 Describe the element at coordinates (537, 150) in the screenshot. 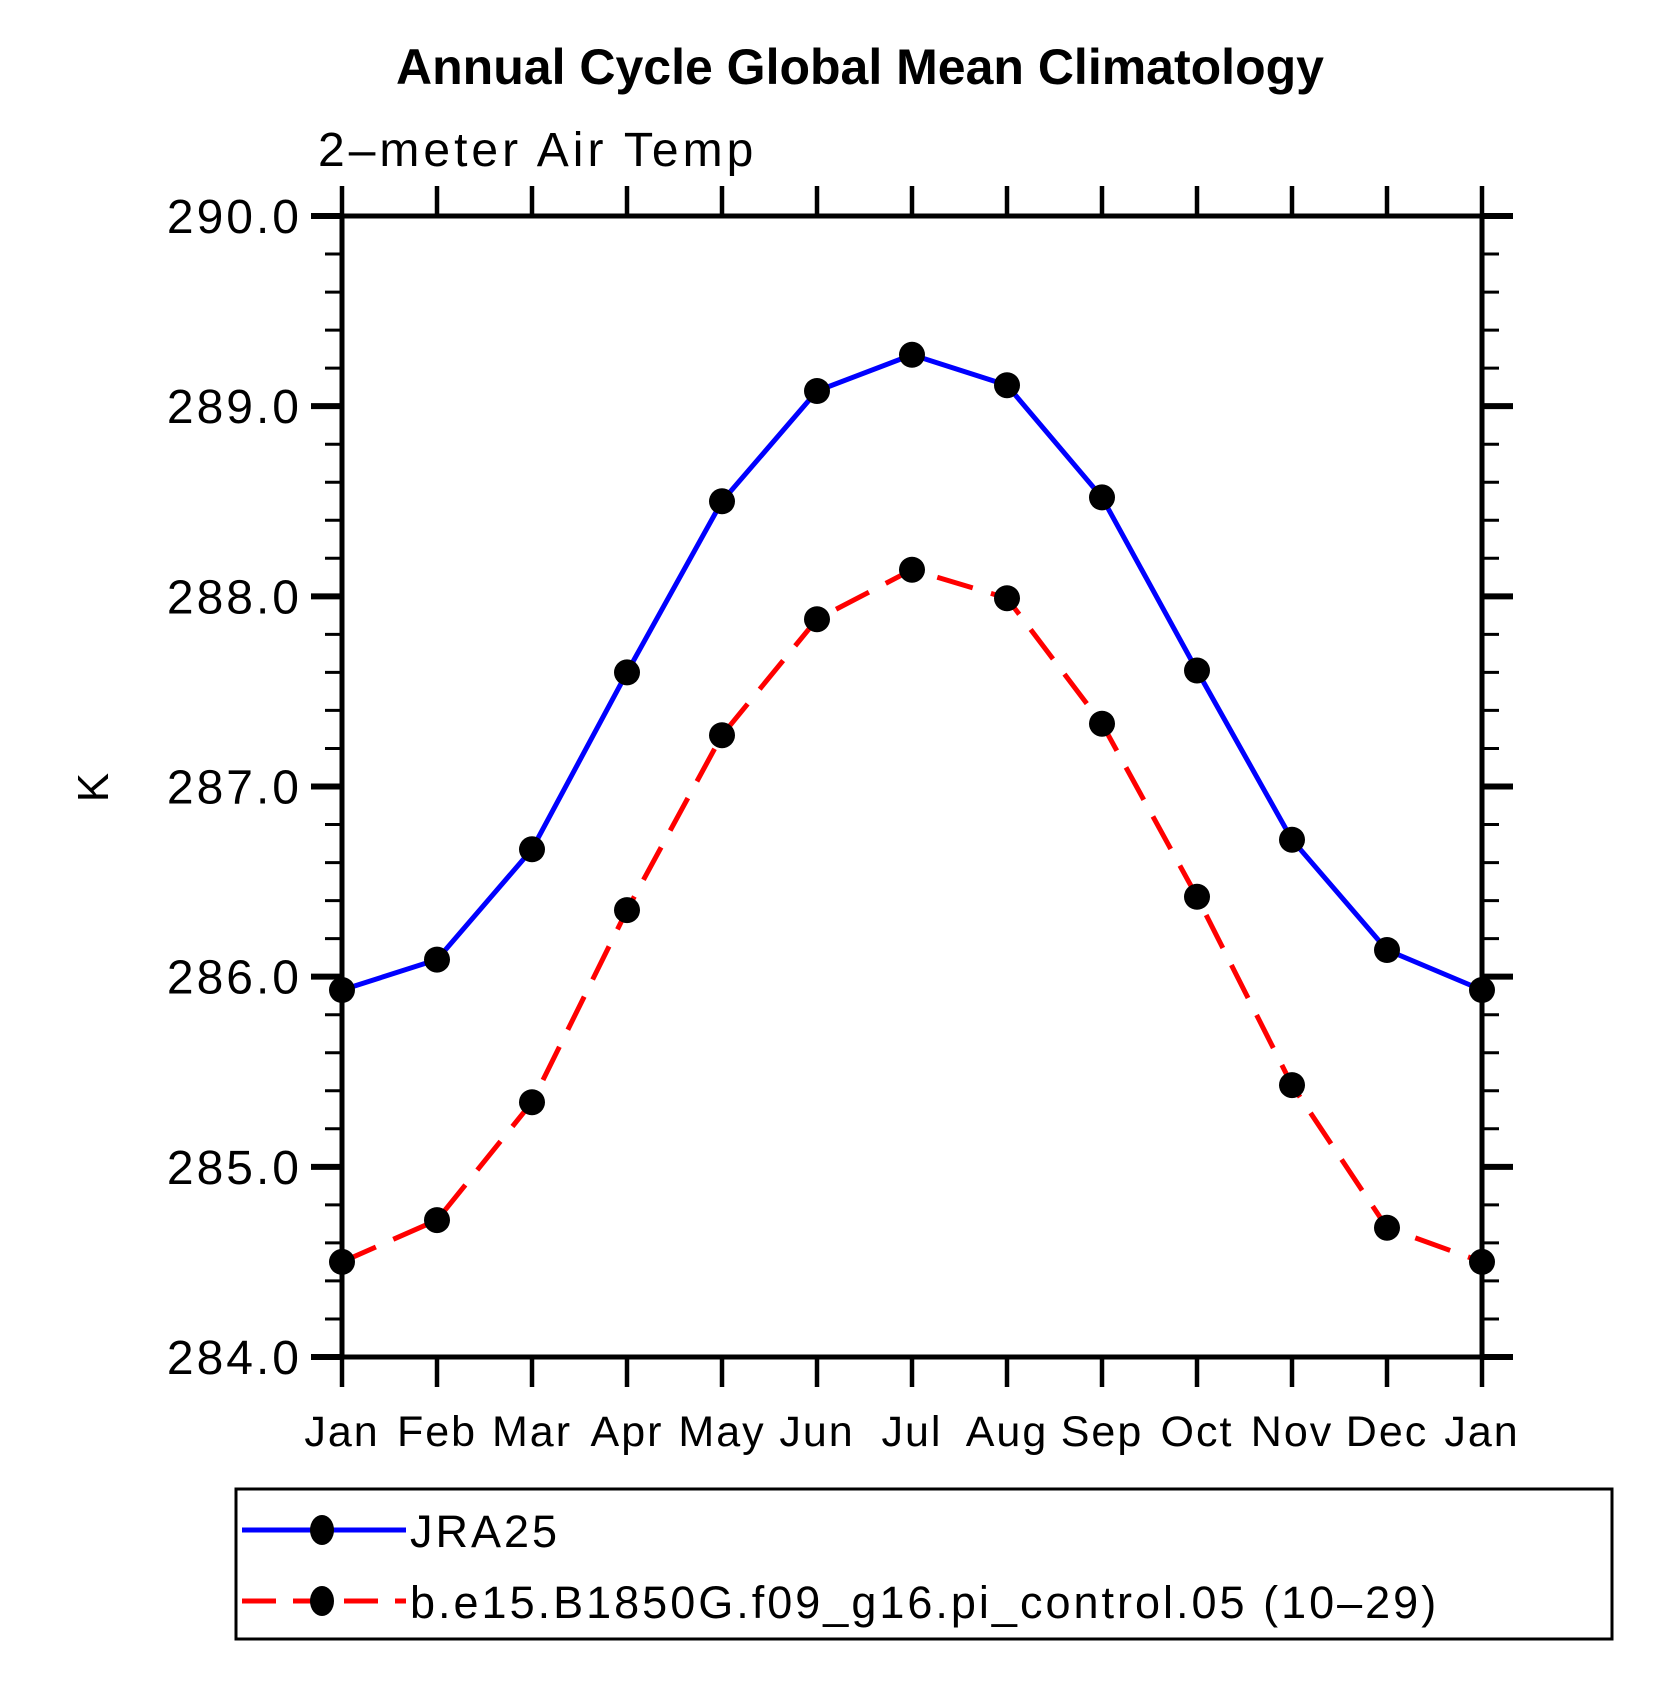

I see `chart-subtitle: 2–meter Air Temp` at that location.